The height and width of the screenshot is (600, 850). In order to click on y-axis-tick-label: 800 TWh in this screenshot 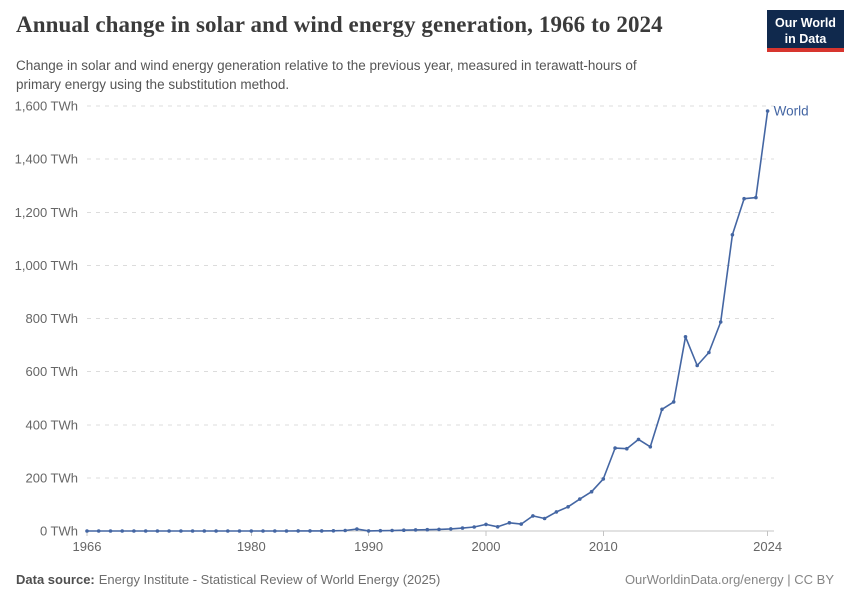, I will do `click(51, 318)`.